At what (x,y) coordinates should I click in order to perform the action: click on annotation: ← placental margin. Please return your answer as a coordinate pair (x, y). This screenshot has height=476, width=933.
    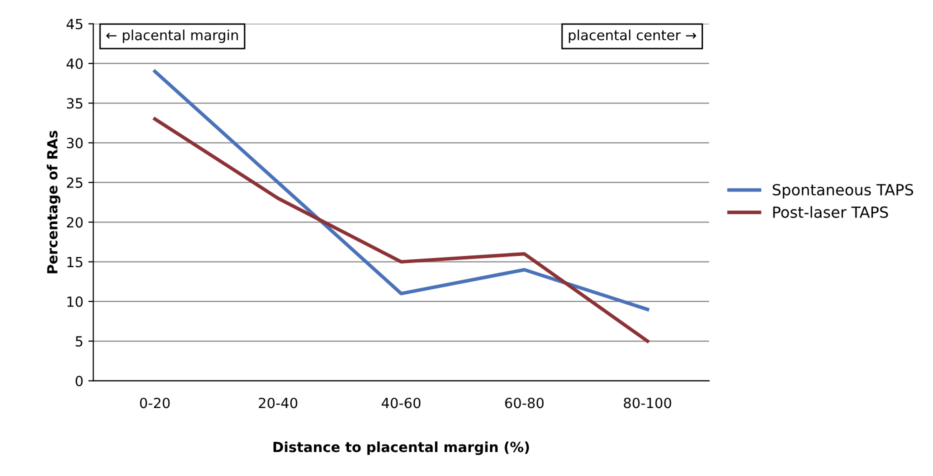
    Looking at the image, I should click on (172, 37).